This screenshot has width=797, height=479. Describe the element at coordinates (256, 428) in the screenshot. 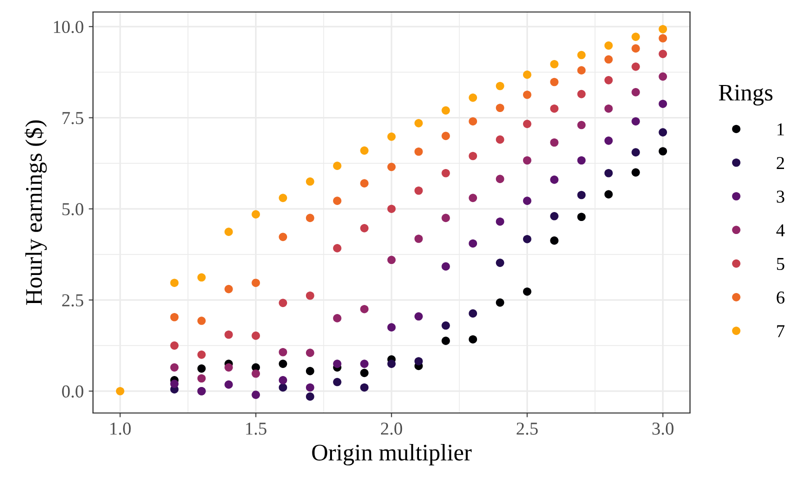

I see `x-tick-label: 1.5` at that location.